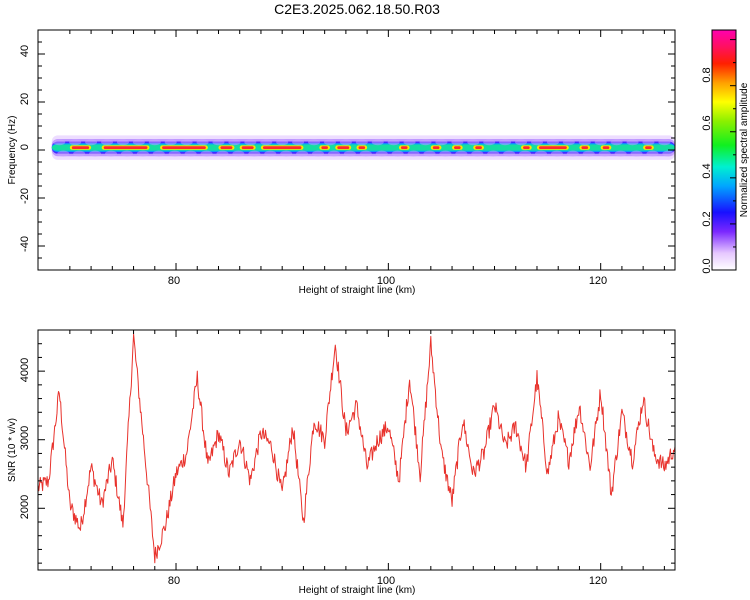 This screenshot has width=750, height=600. What do you see at coordinates (25, 51) in the screenshot?
I see `y-tick-label: 40` at bounding box center [25, 51].